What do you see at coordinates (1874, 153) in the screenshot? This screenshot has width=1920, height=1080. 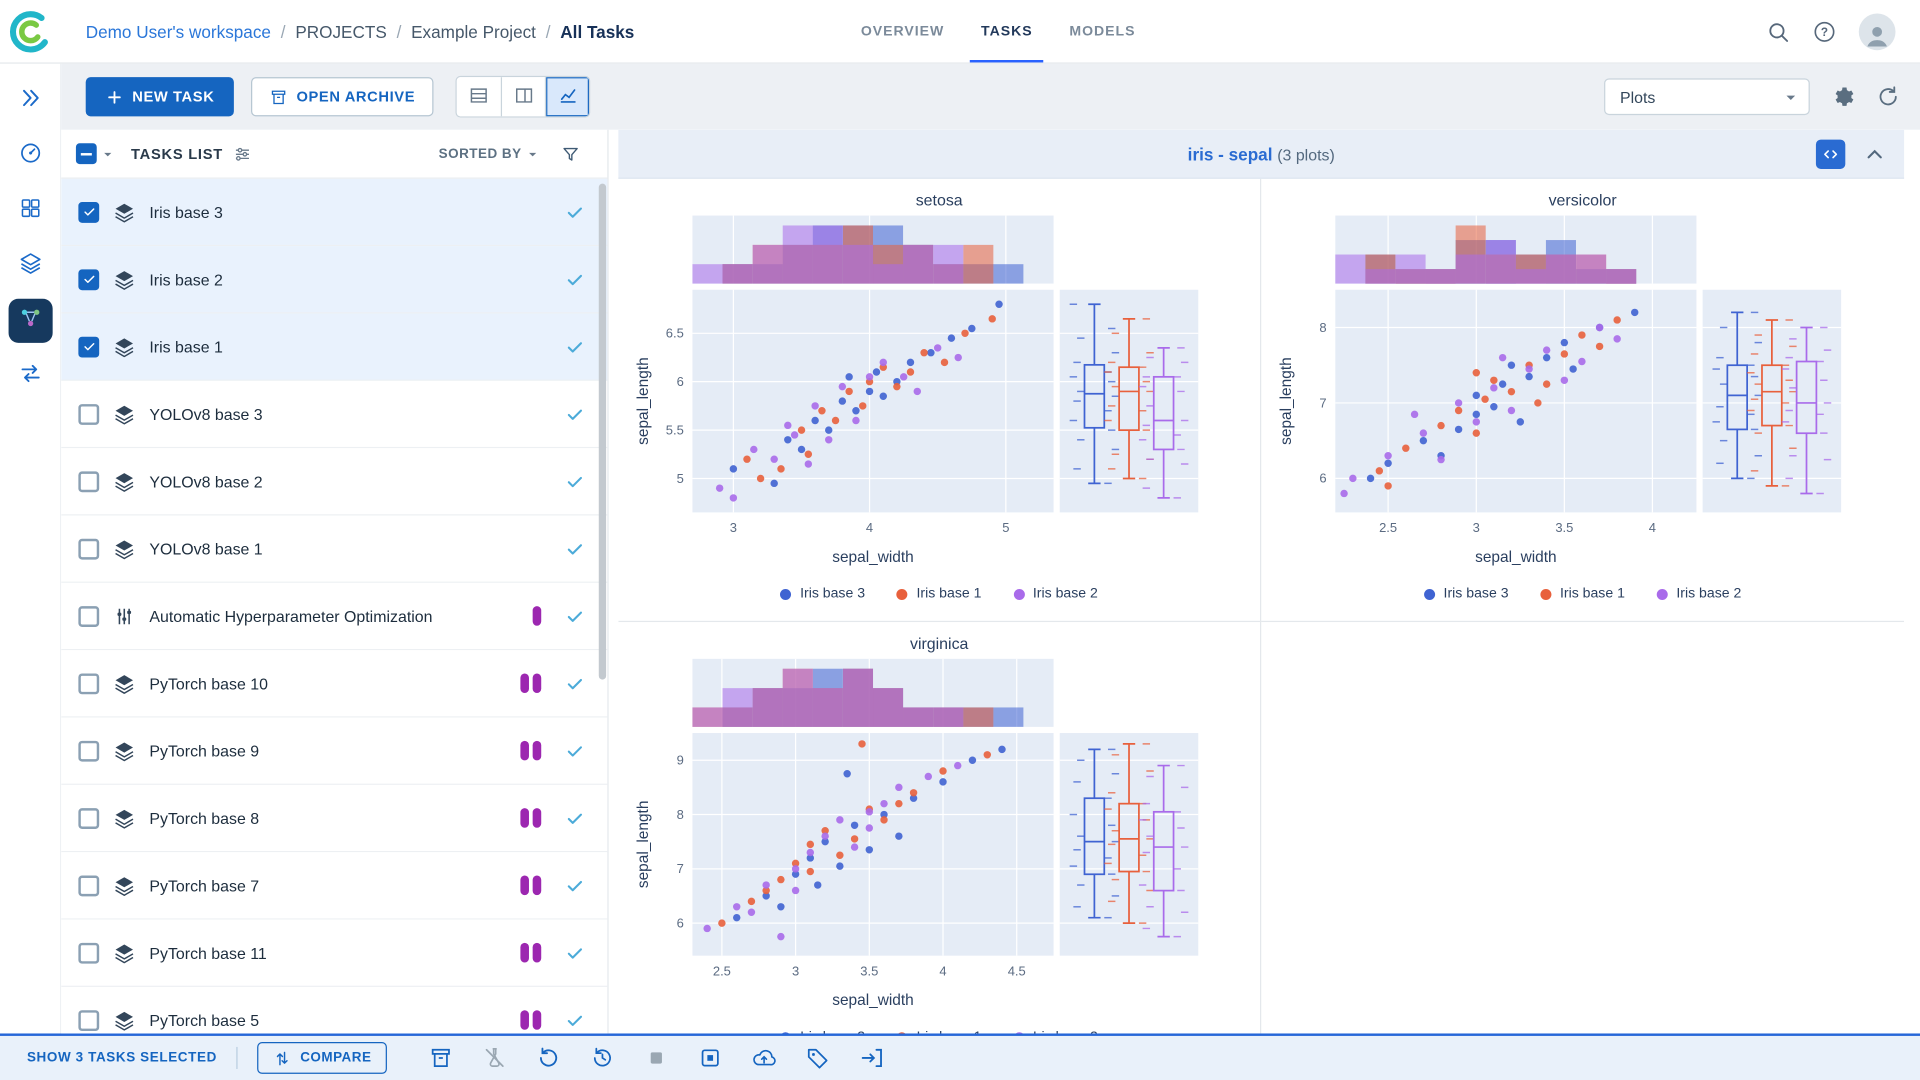 I see `collapse-section-icon` at bounding box center [1874, 153].